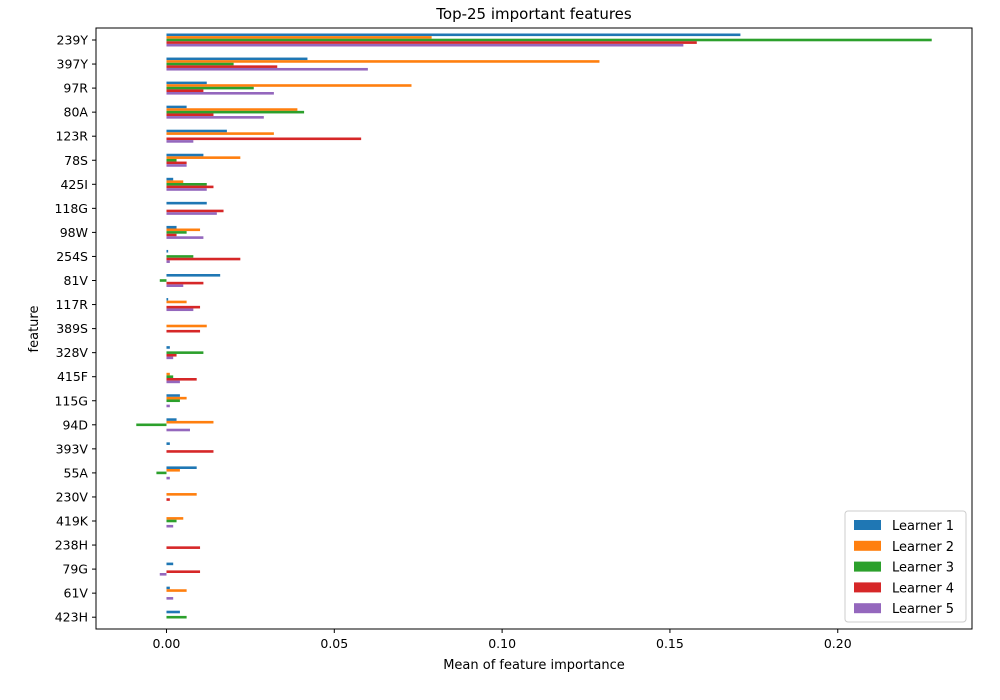  I want to click on y-tick-label: 115G, so click(71, 400).